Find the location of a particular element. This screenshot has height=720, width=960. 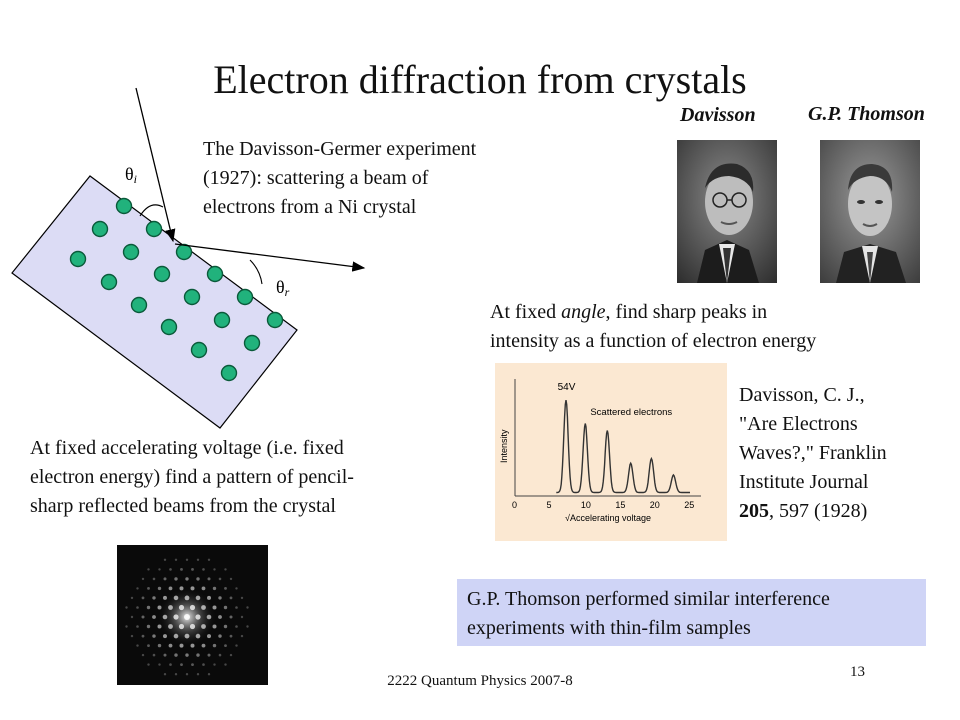

dg-line: The Davisson-Germer experiment is located at coordinates (340, 149).